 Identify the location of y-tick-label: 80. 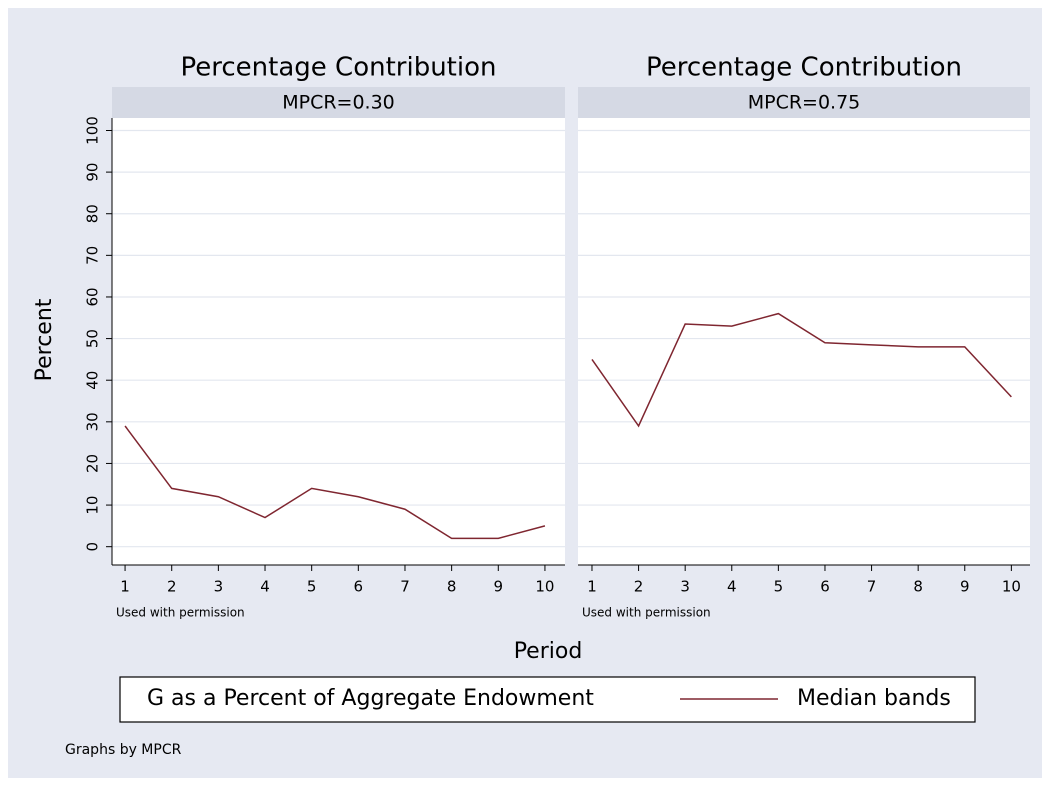
(93, 213).